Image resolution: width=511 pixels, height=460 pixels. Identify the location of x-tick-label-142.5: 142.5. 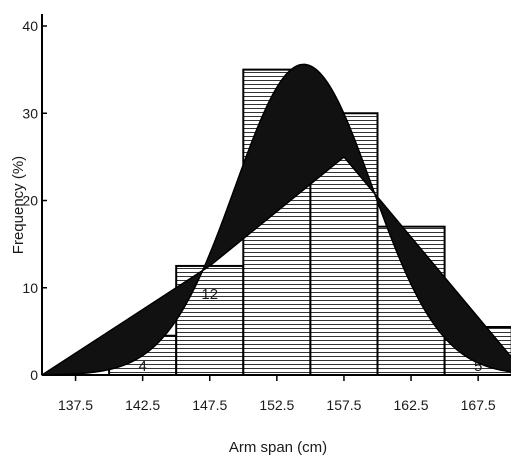
(142, 405).